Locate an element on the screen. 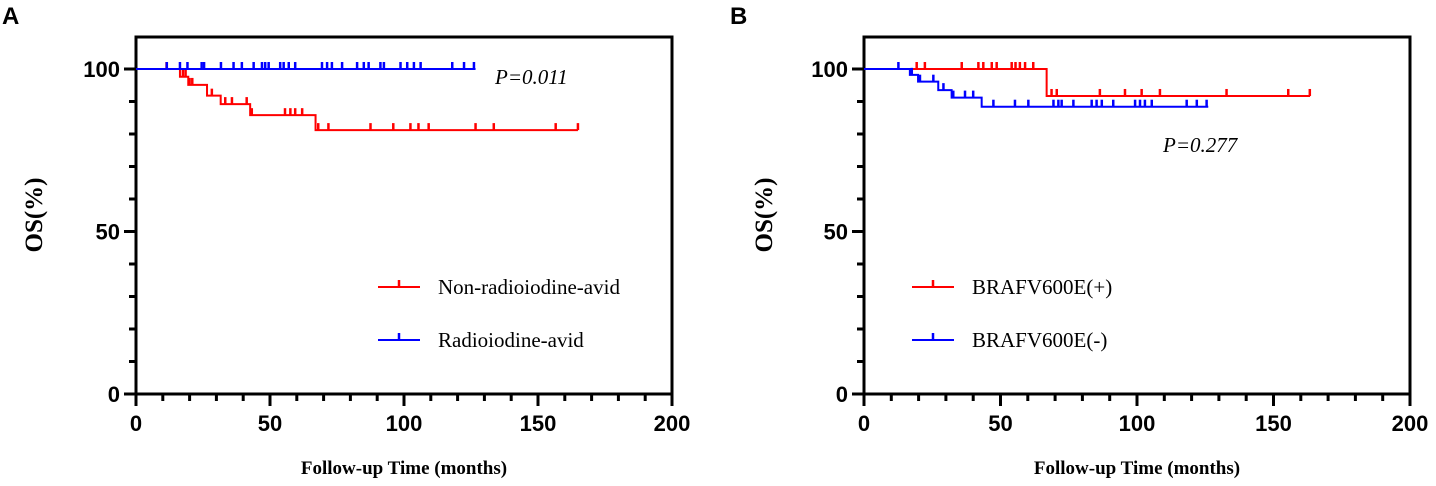 Image resolution: width=1436 pixels, height=486 pixels. panel-letter: B is located at coordinates (738, 16).